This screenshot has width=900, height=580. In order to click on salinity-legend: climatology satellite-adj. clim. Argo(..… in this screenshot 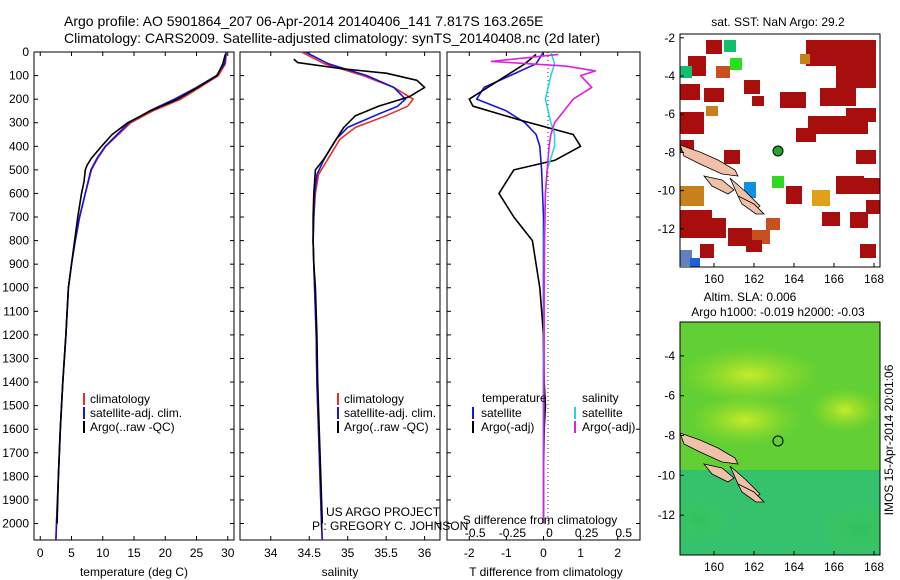, I will do `click(386, 413)`.